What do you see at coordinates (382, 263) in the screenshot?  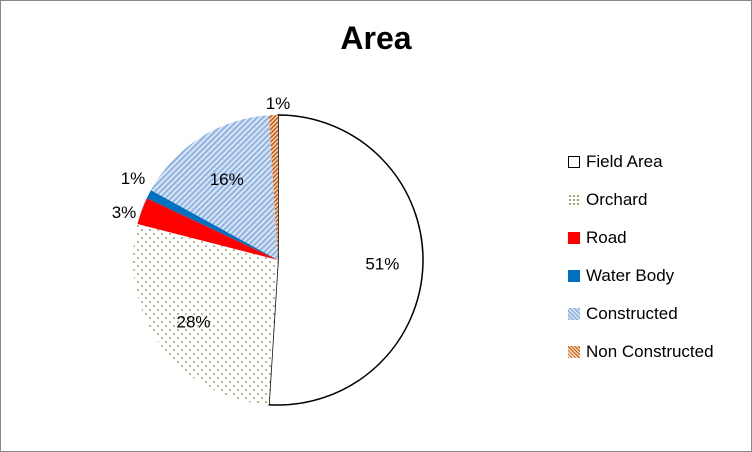 I see `data-label-field-area: 51%` at bounding box center [382, 263].